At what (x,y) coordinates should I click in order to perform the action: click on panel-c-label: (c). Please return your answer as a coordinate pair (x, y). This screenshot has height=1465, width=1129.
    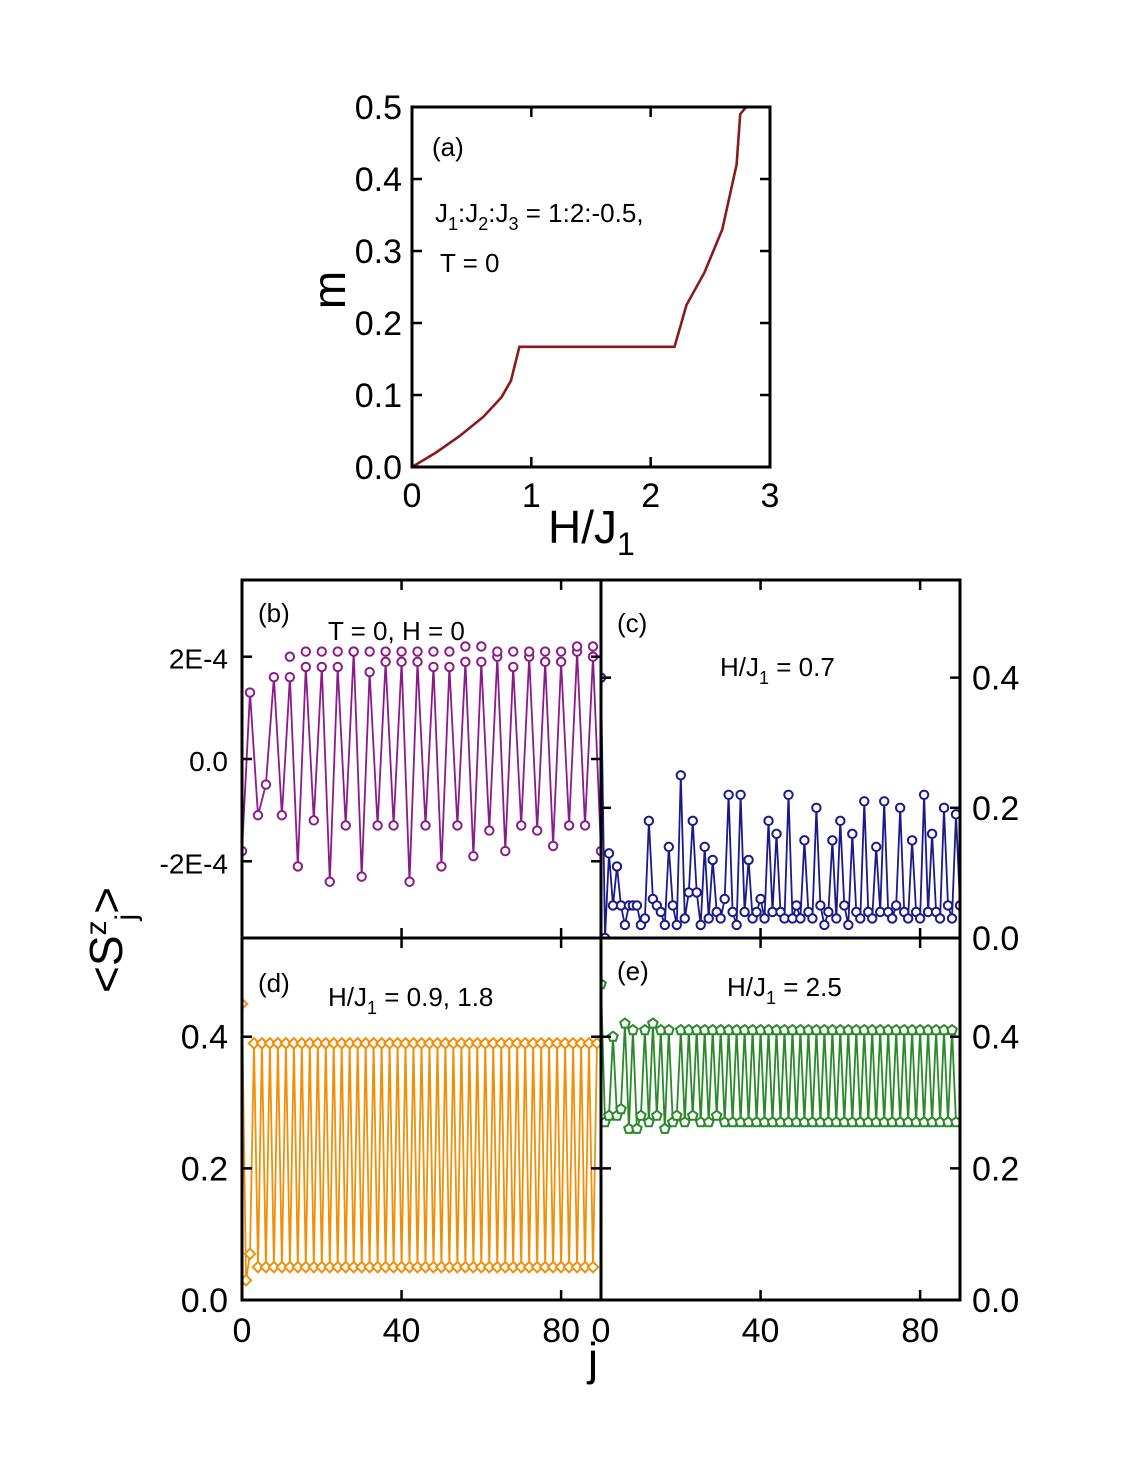
    Looking at the image, I should click on (632, 623).